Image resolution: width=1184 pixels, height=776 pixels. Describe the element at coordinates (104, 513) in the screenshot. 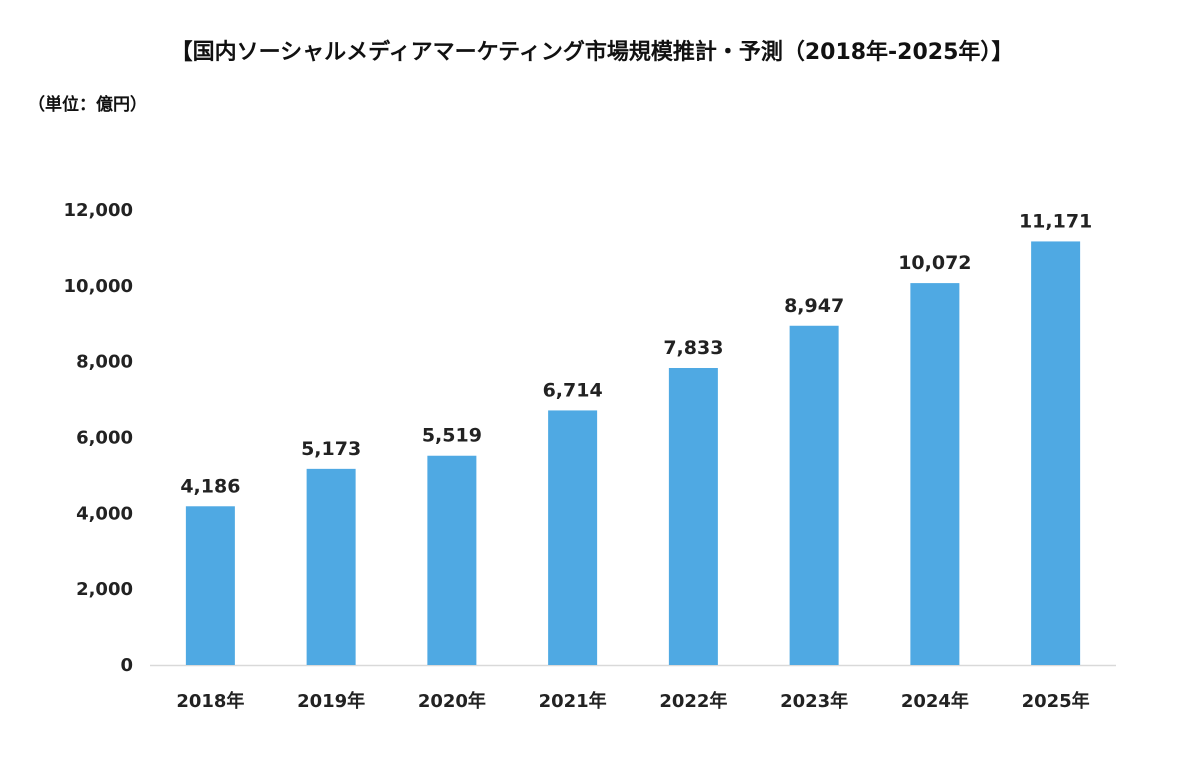

I see `y-tick-label: 4,000` at that location.